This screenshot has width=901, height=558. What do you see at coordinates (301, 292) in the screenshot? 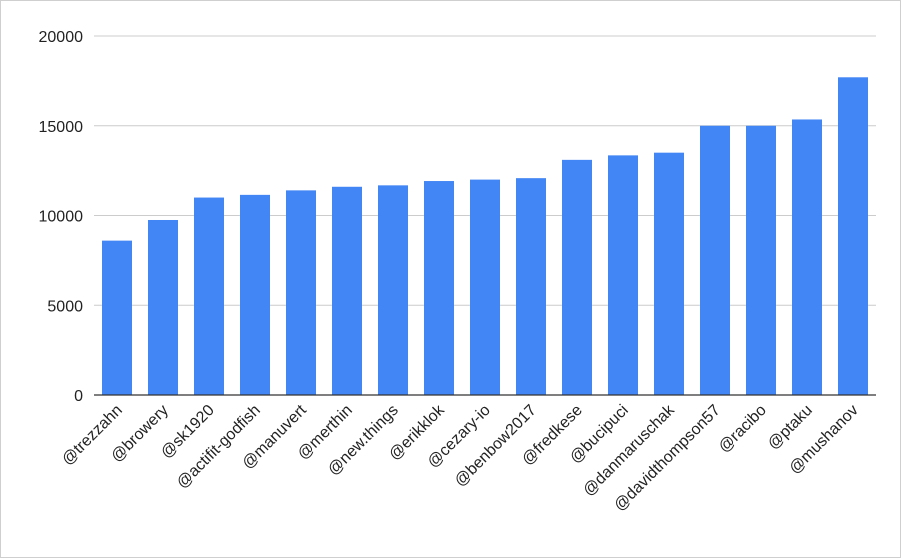
I see `bar-manuvert` at bounding box center [301, 292].